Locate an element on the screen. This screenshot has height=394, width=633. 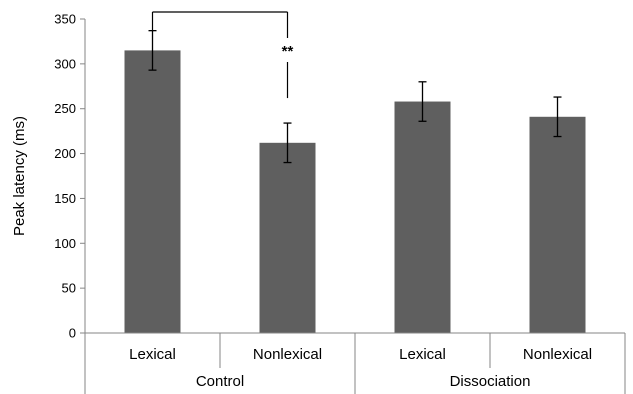
y-tick-label: 100 is located at coordinates (65, 243).